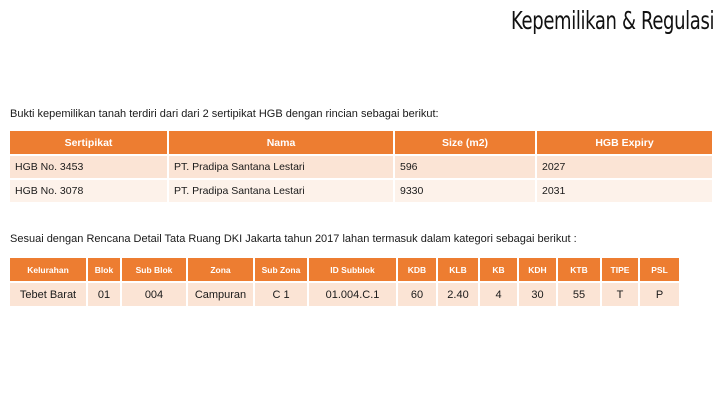  Describe the element at coordinates (620, 294) in the screenshot. I see `cell-tipe: T` at that location.